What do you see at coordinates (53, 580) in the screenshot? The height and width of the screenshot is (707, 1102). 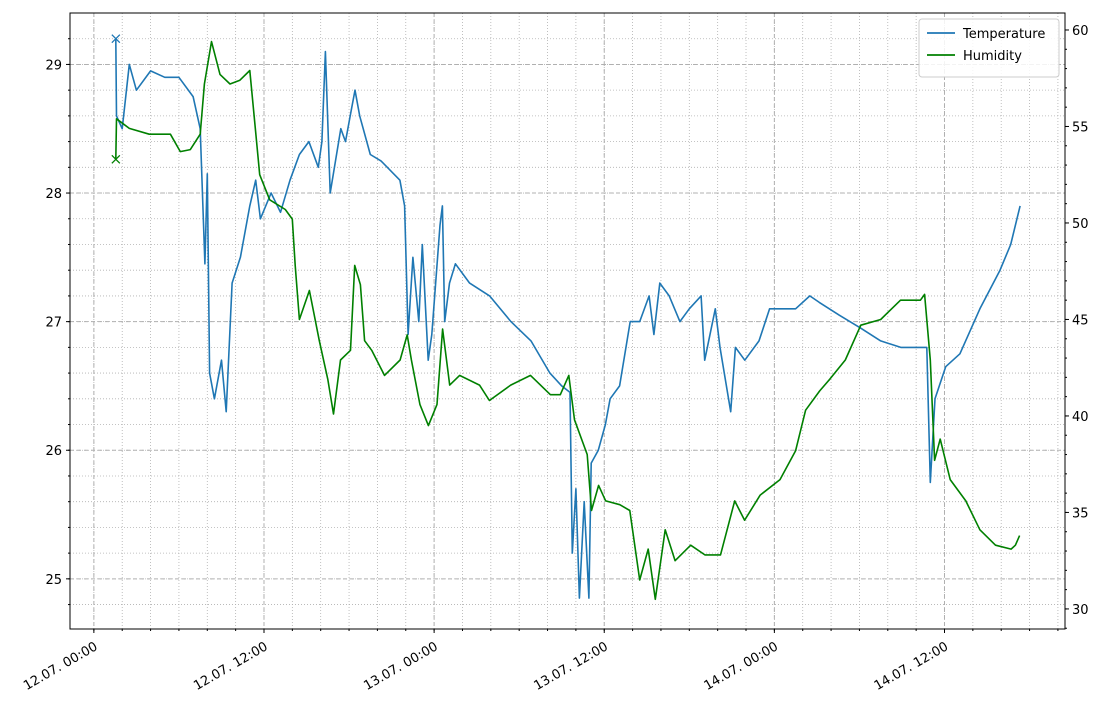 I see `y-tick-label: 25` at bounding box center [53, 580].